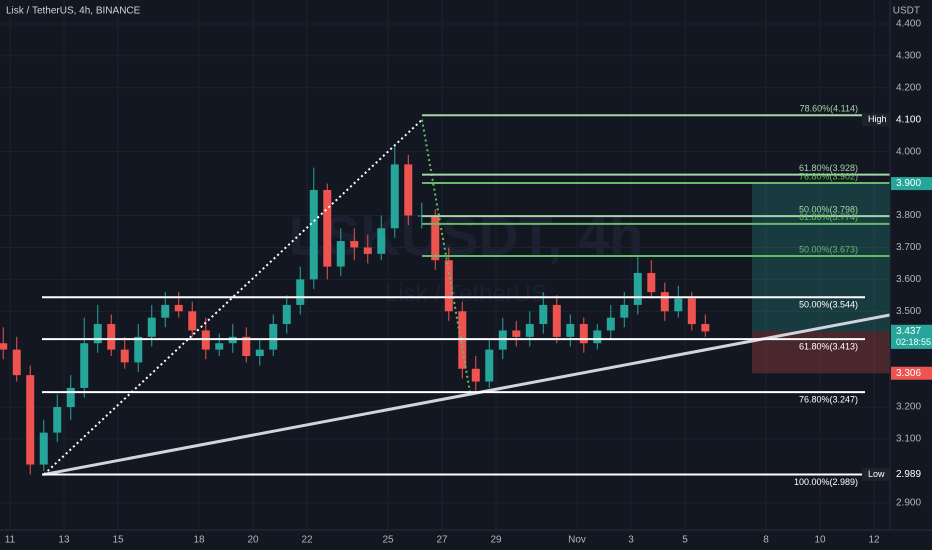  What do you see at coordinates (466, 293) in the screenshot?
I see `watermark-subtitle: Lisk / TetherUS` at bounding box center [466, 293].